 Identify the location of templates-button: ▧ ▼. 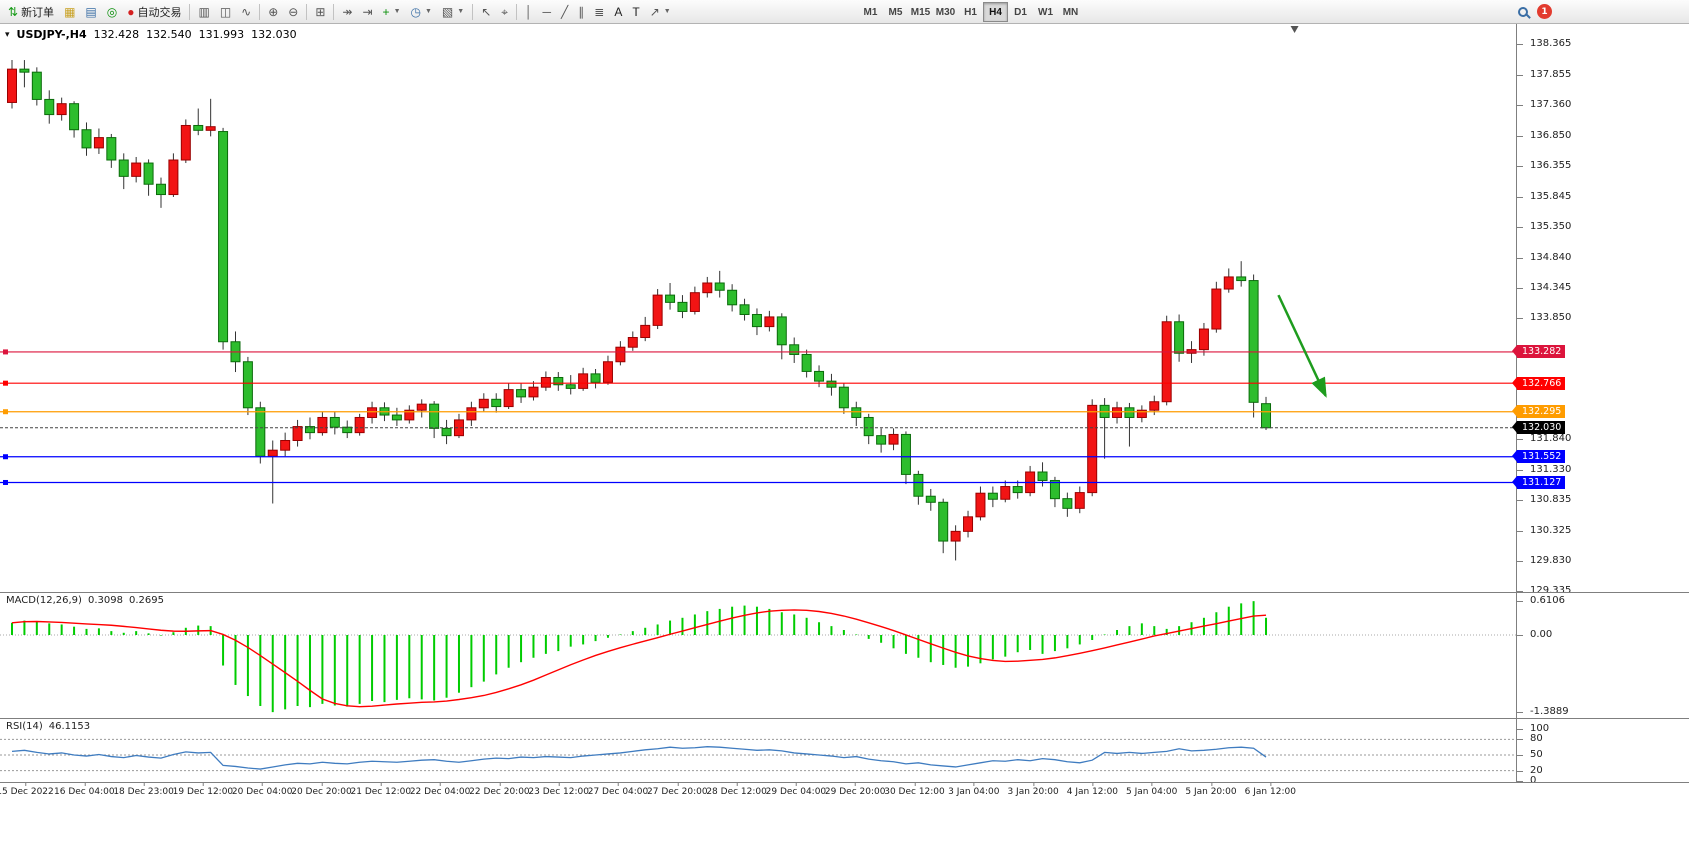
(453, 12).